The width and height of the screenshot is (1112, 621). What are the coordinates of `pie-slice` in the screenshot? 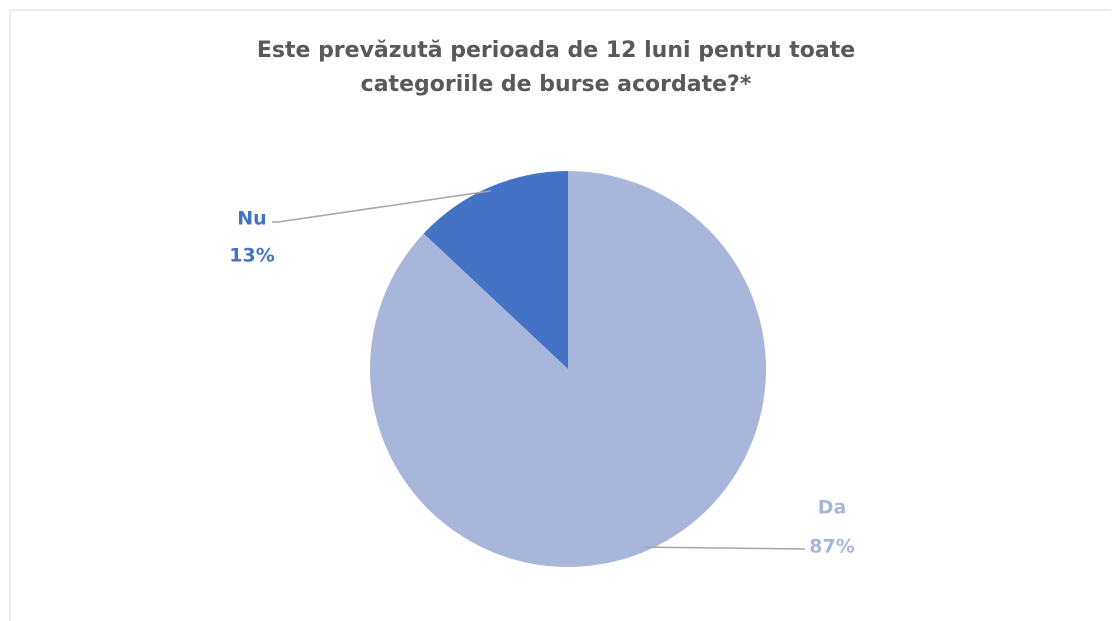 It's located at (495, 270).